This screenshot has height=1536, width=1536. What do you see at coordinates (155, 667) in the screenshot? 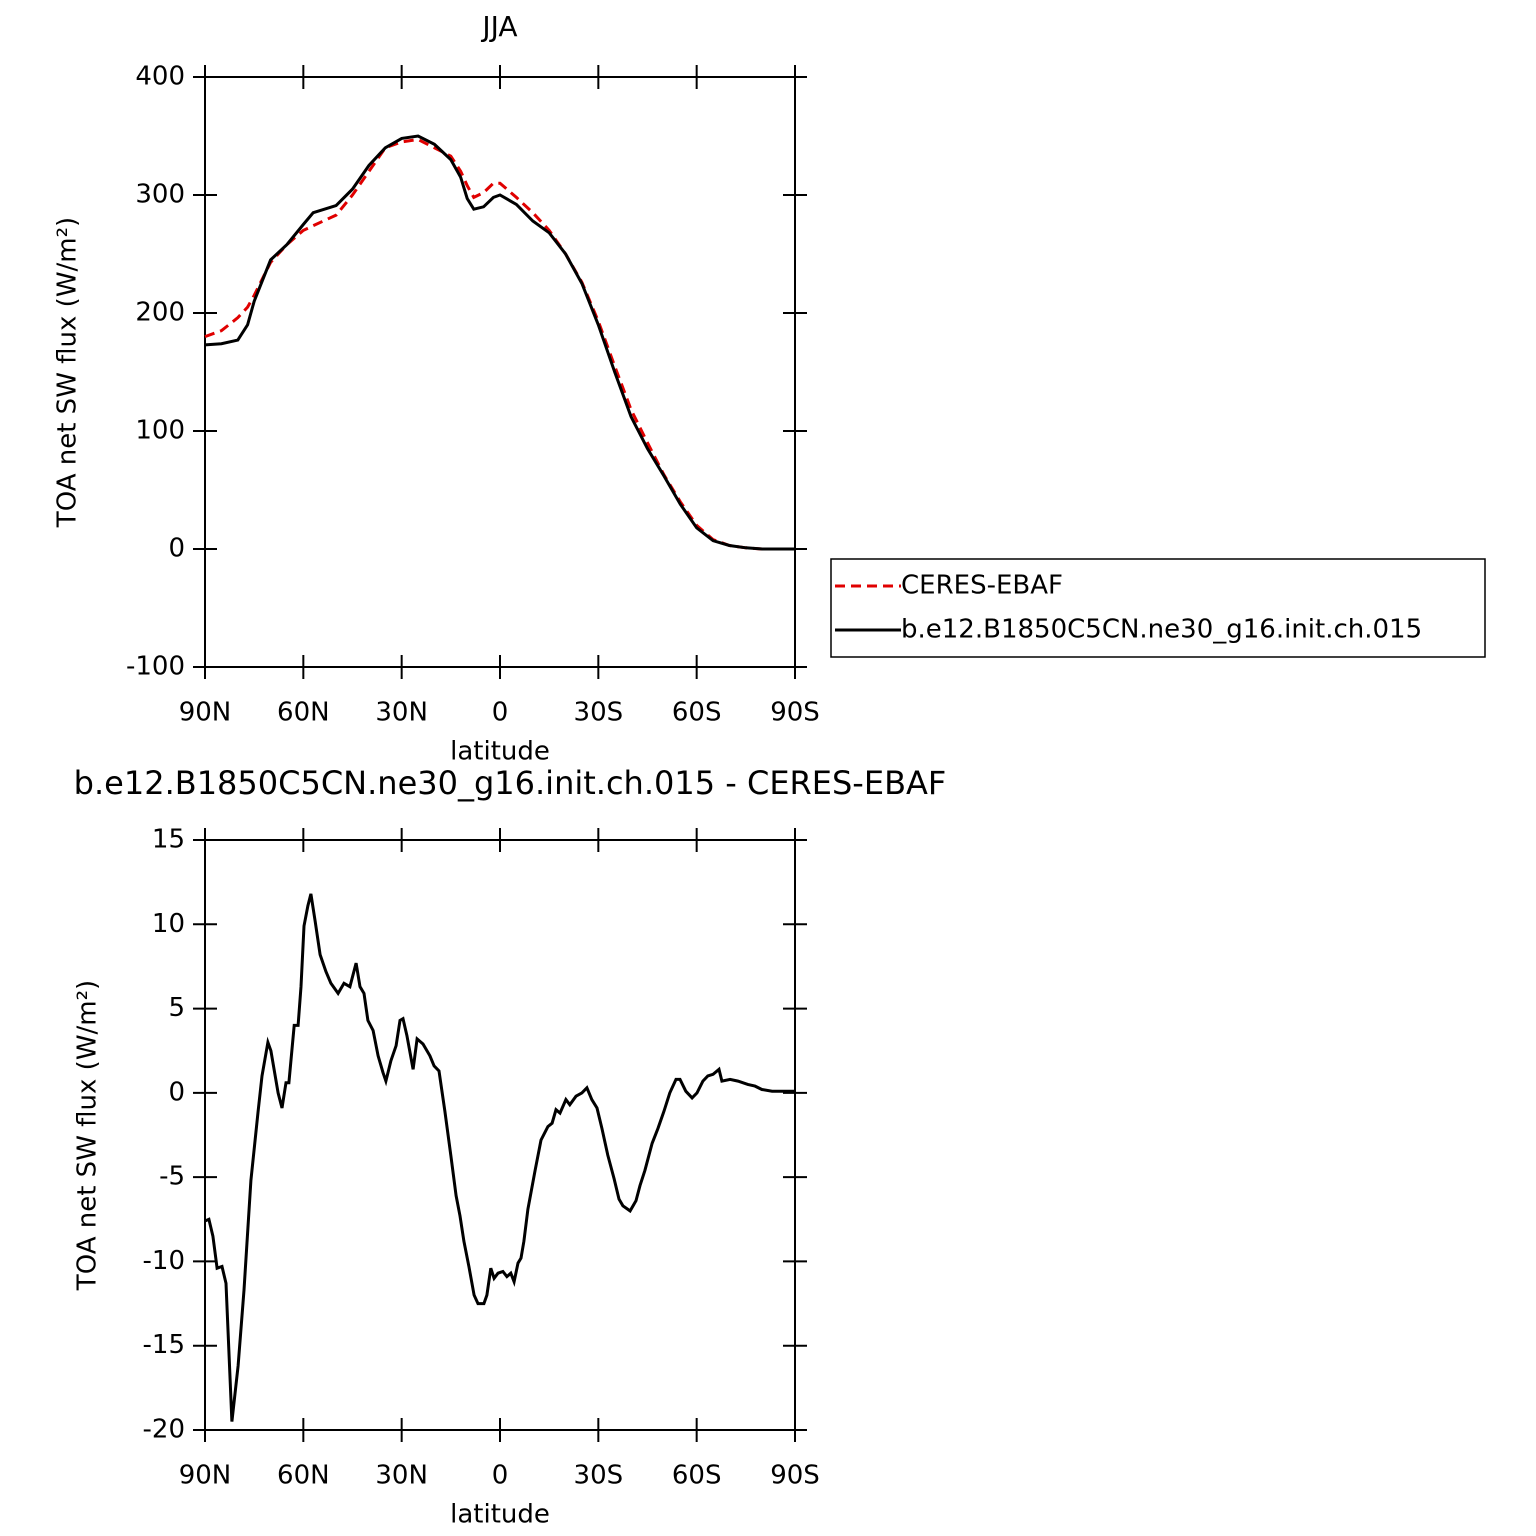
I see `y-tick-label: -100` at bounding box center [155, 667].